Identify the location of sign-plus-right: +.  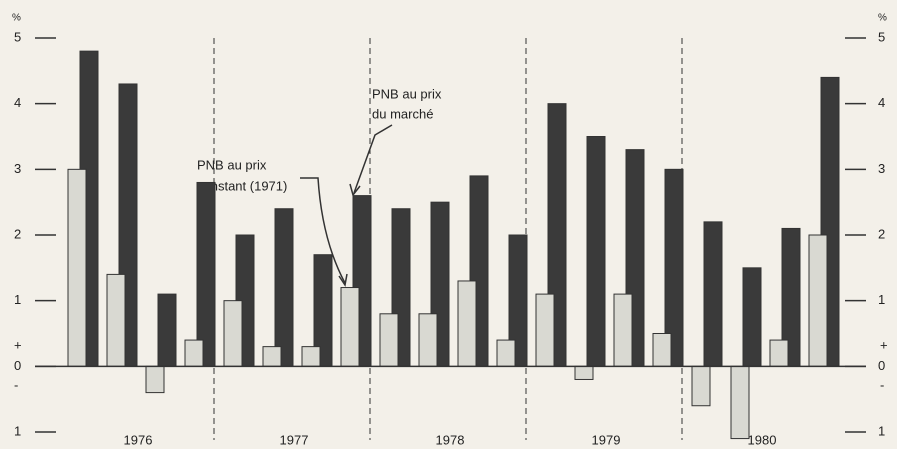
(884, 344).